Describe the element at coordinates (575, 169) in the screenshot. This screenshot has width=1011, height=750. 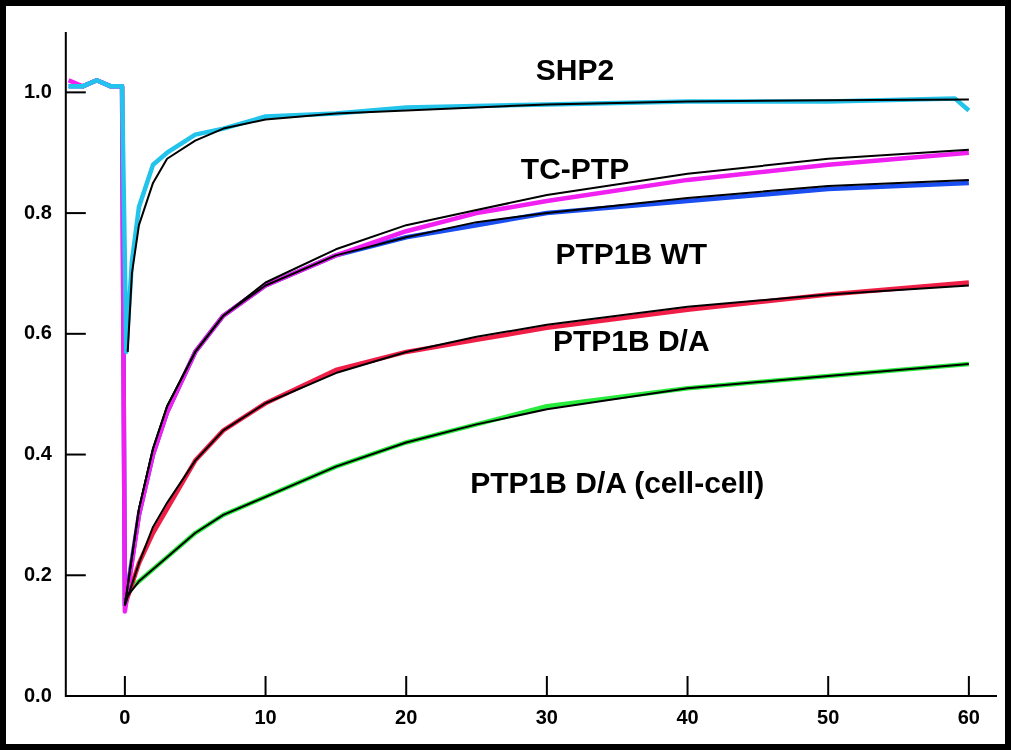
I see `series-label: TC-PTP` at that location.